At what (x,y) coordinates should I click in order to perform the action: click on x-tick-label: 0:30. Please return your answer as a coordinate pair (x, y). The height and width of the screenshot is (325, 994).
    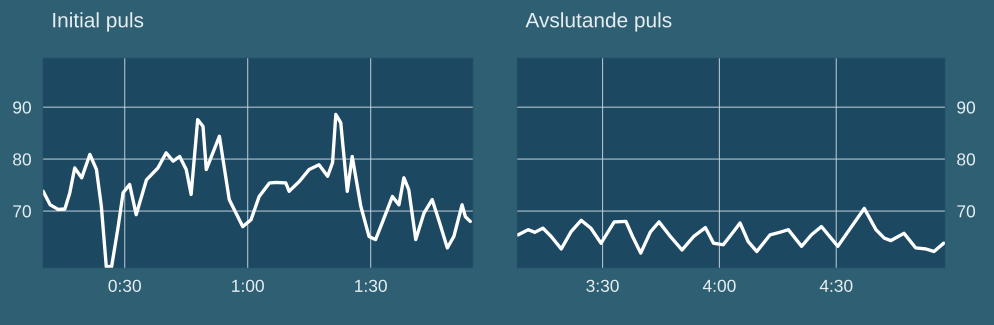
    Looking at the image, I should click on (124, 286).